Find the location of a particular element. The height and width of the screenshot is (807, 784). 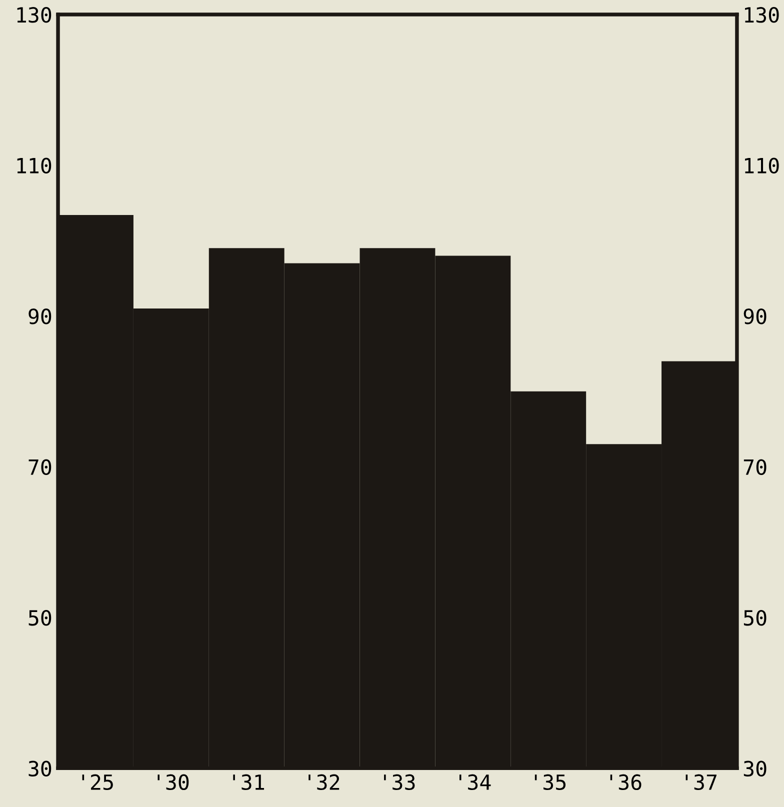

x-tick-label: '36 is located at coordinates (626, 782).